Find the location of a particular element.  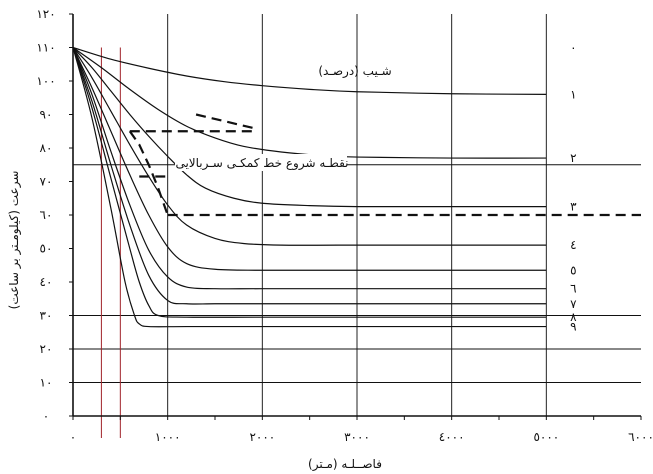

annotation-text: نقطـه شروع خط کمکـی سـربالایی is located at coordinates (261, 163).